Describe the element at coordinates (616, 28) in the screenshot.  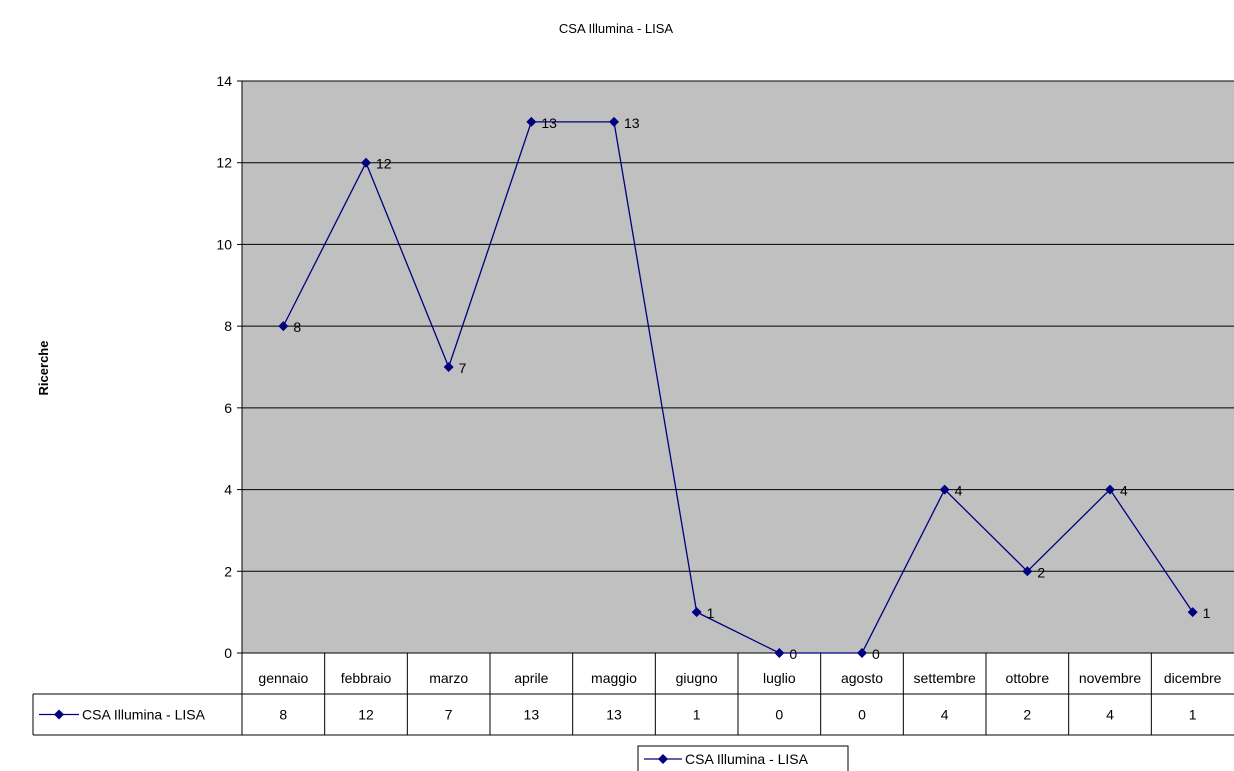
I see `chart-title: CSA Illumina - LISA` at that location.